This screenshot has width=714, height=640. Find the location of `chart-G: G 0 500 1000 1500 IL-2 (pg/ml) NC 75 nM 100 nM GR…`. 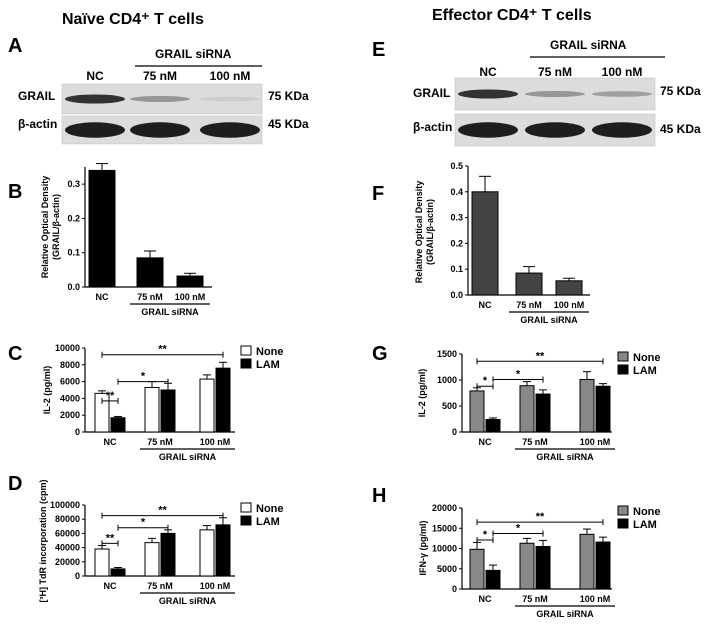

chart-G: G 0 500 1000 1500 IL-2 (pg/ml) NC 75 nM 100 nM GR… is located at coordinates (516, 402).